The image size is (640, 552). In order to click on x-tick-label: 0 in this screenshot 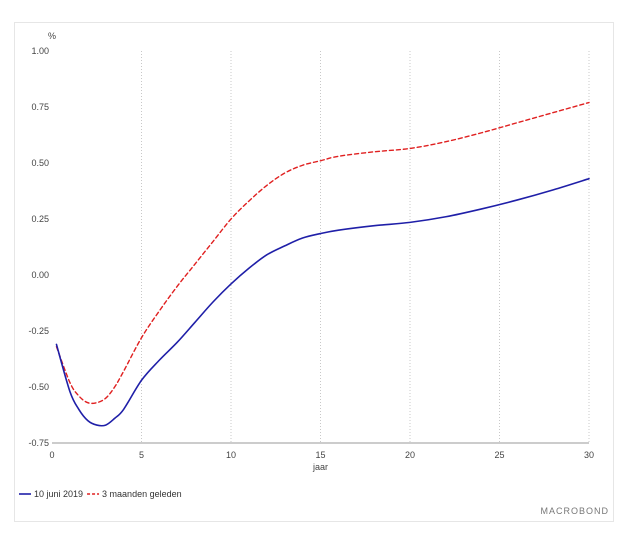, I will do `click(51, 455)`.